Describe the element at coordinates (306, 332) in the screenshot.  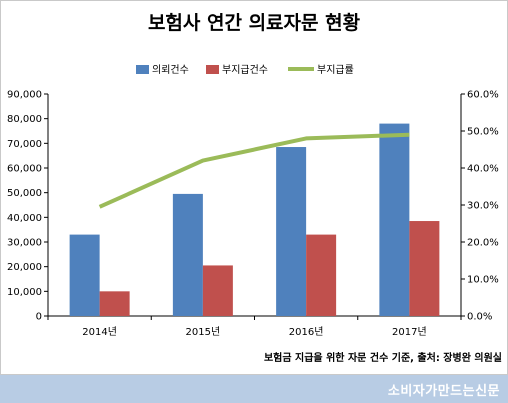
I see `x-tick-label: 2016년` at that location.